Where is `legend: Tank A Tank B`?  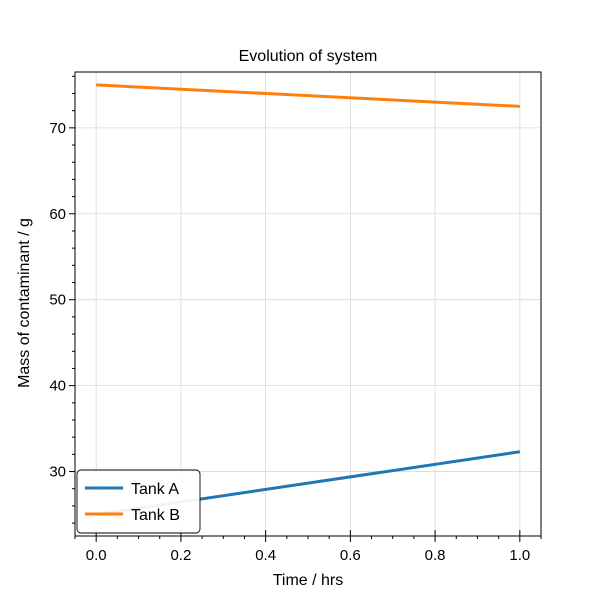
legend: Tank A Tank B is located at coordinates (138, 501).